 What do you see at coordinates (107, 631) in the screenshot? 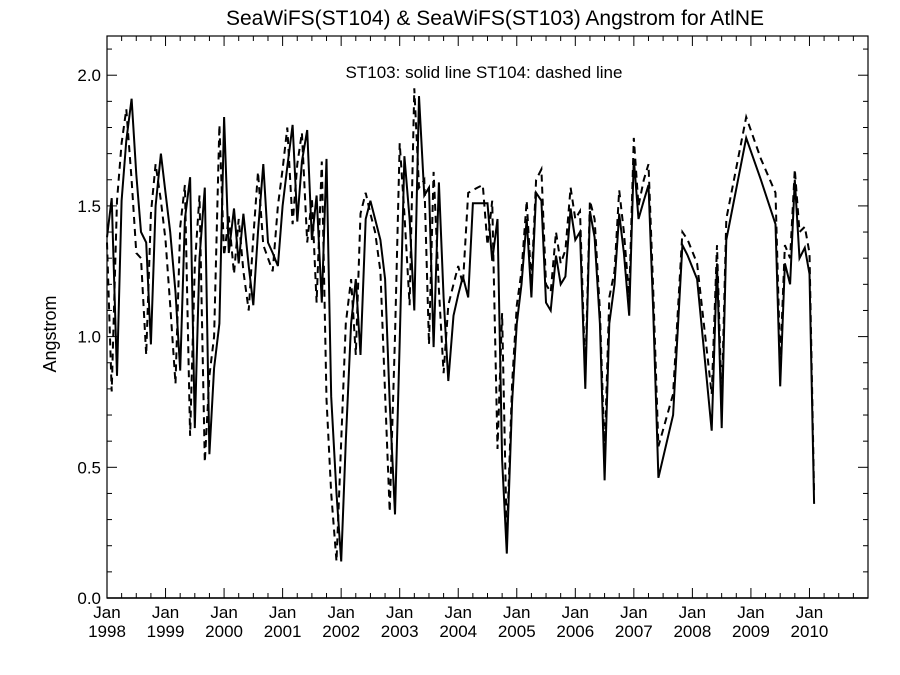
I see `x-tick-year: 1998` at bounding box center [107, 631].